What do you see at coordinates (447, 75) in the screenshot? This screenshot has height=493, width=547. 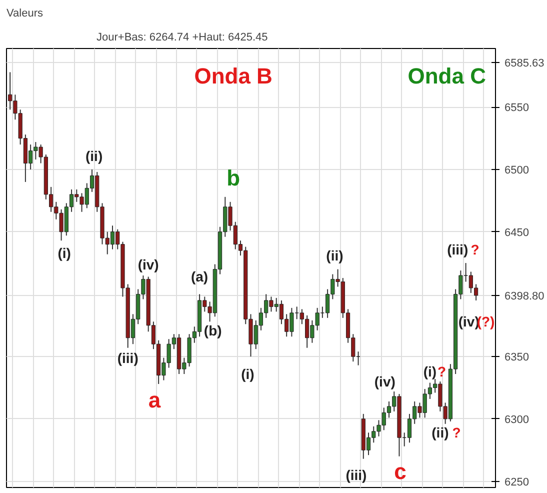 I see `annotation: Onda C` at bounding box center [447, 75].